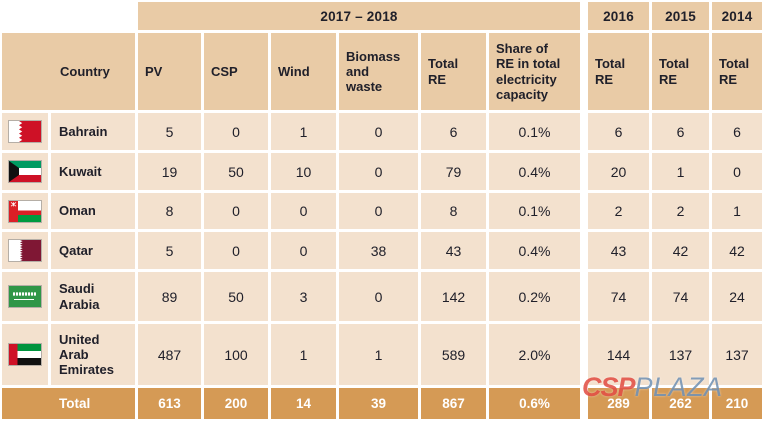  Describe the element at coordinates (737, 354) in the screenshot. I see `table-cell-2014: 137` at that location.